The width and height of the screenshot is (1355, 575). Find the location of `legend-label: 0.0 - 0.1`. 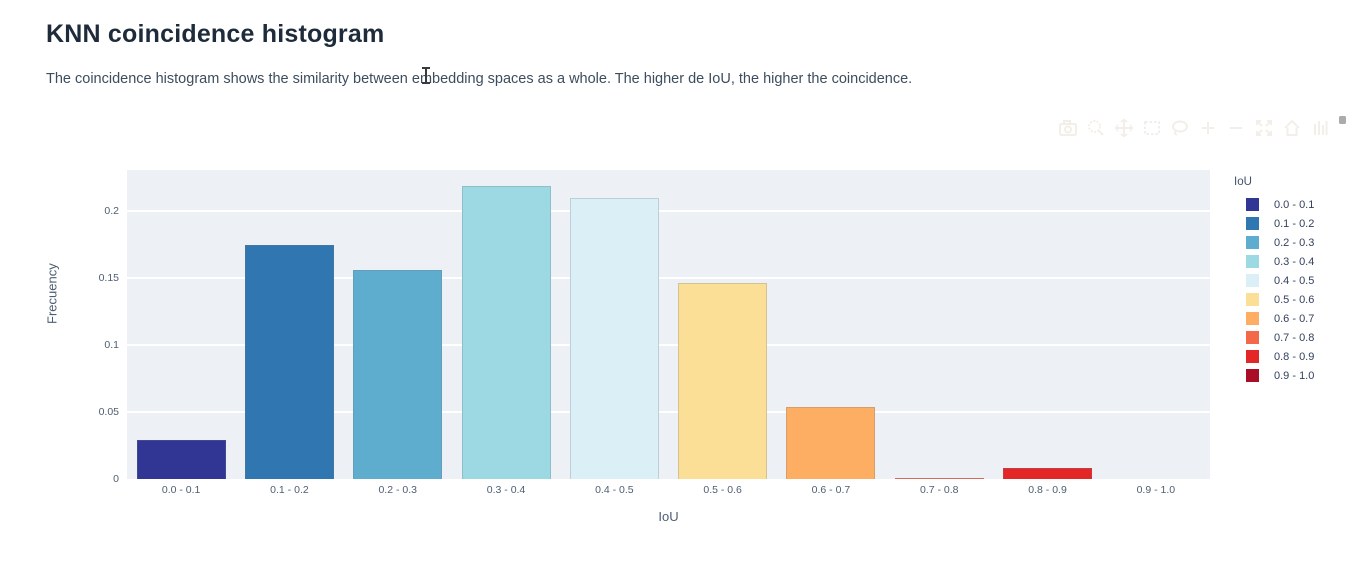

legend-label: 0.0 - 0.1 is located at coordinates (1294, 204).